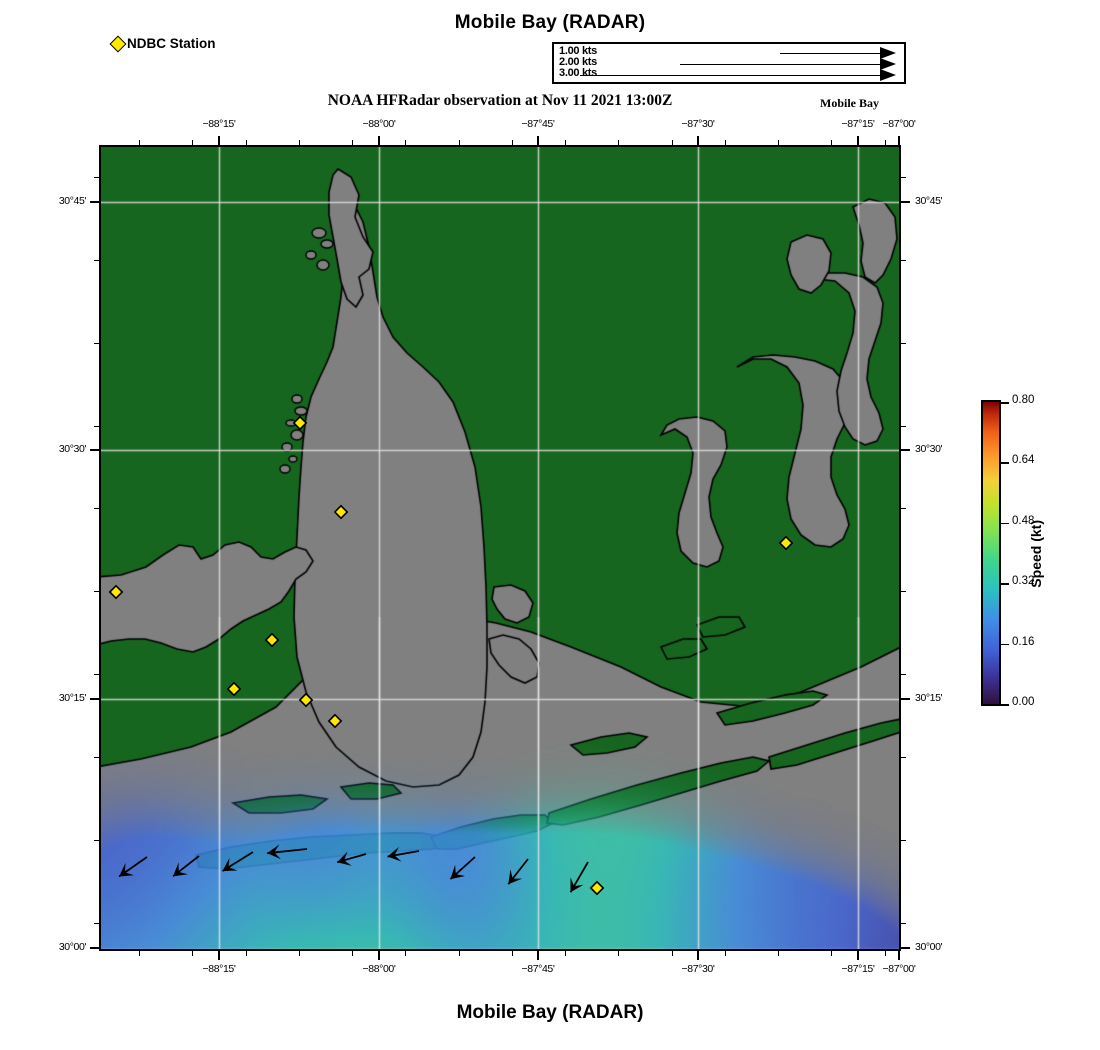 This screenshot has height=1050, width=1100. I want to click on longitude-tick-label: −87°00', so click(899, 969).